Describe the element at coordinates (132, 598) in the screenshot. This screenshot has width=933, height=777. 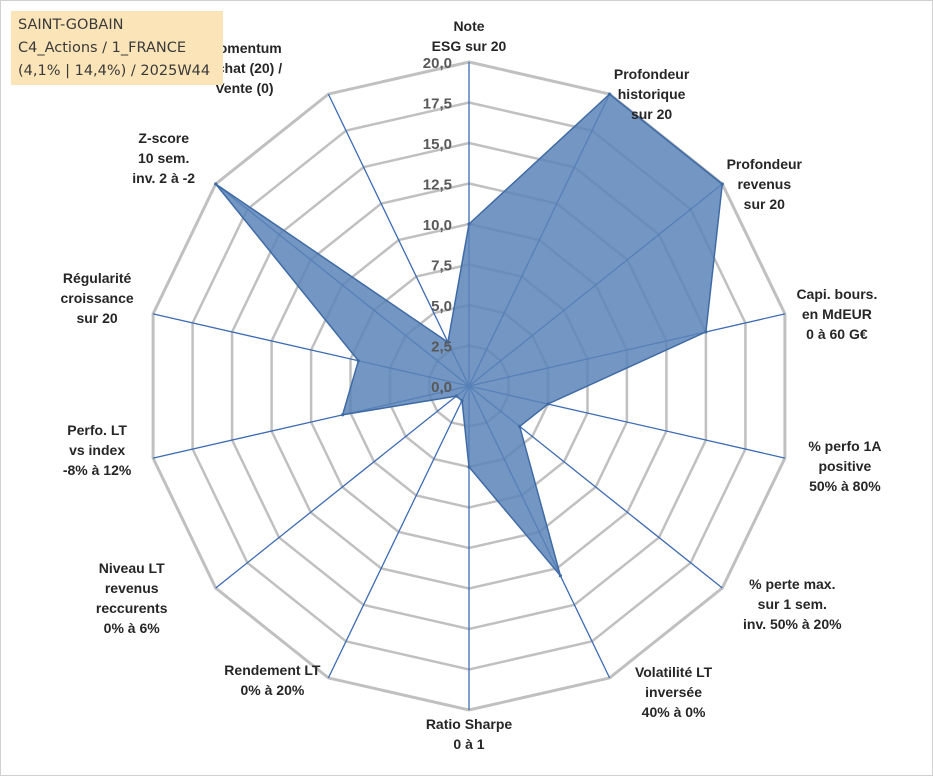
I see `axis-label: Niveau LT revenus reccurents 0% à 6%` at that location.